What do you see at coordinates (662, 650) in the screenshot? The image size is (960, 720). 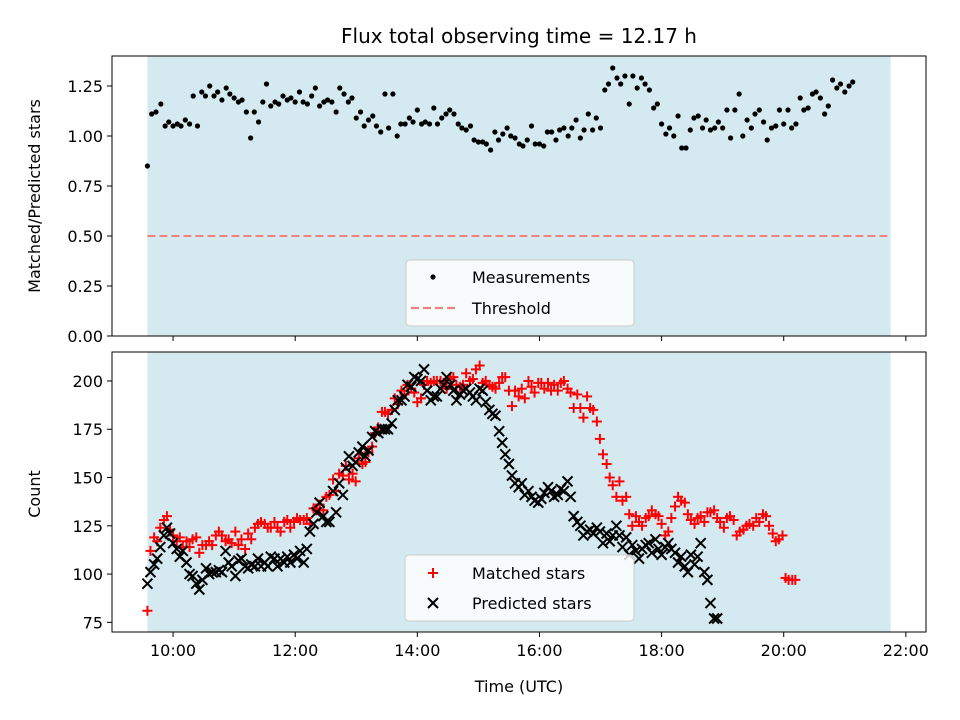 I see `x-tick-label: 18:00` at bounding box center [662, 650].